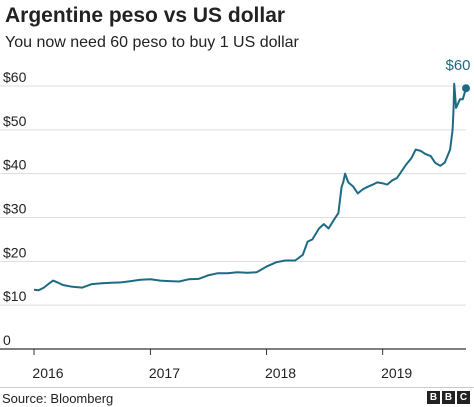 The height and width of the screenshot is (407, 474). I want to click on y-axis-ticks: 0 $10 $20 $30 $40 $50 $60, so click(15, 208).